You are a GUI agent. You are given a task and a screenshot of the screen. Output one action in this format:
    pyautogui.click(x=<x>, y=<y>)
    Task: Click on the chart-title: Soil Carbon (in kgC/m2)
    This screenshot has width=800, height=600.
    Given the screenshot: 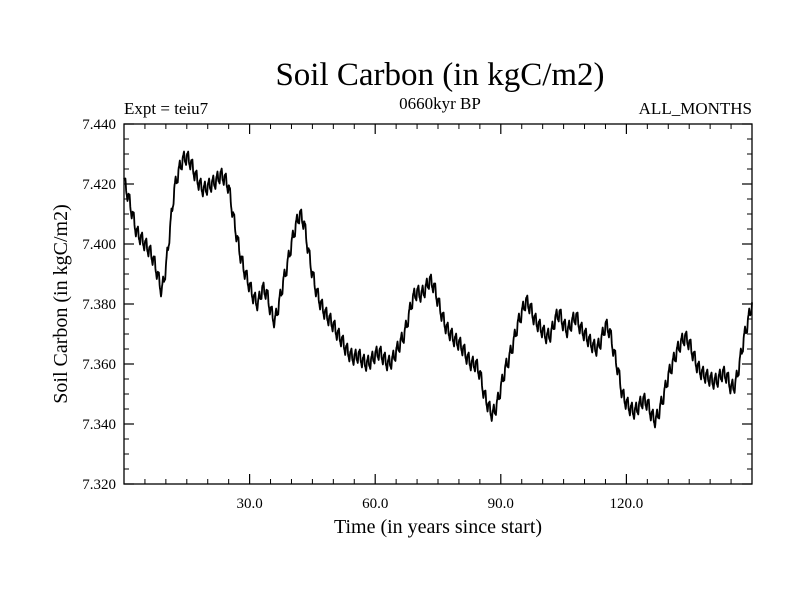 What is the action you would take?
    pyautogui.click(x=439, y=75)
    